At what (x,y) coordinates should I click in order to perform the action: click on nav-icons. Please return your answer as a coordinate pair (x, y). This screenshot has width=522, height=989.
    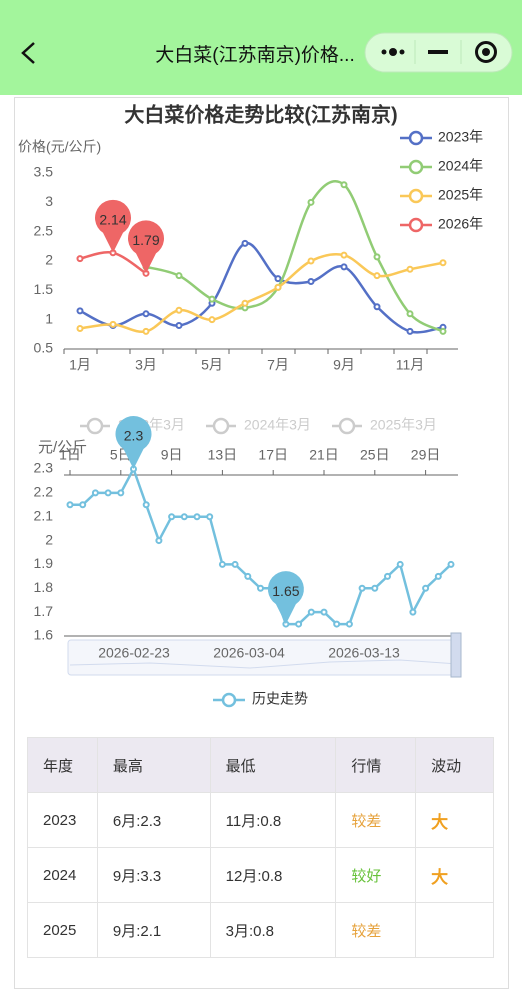
    Looking at the image, I should click on (267, 52).